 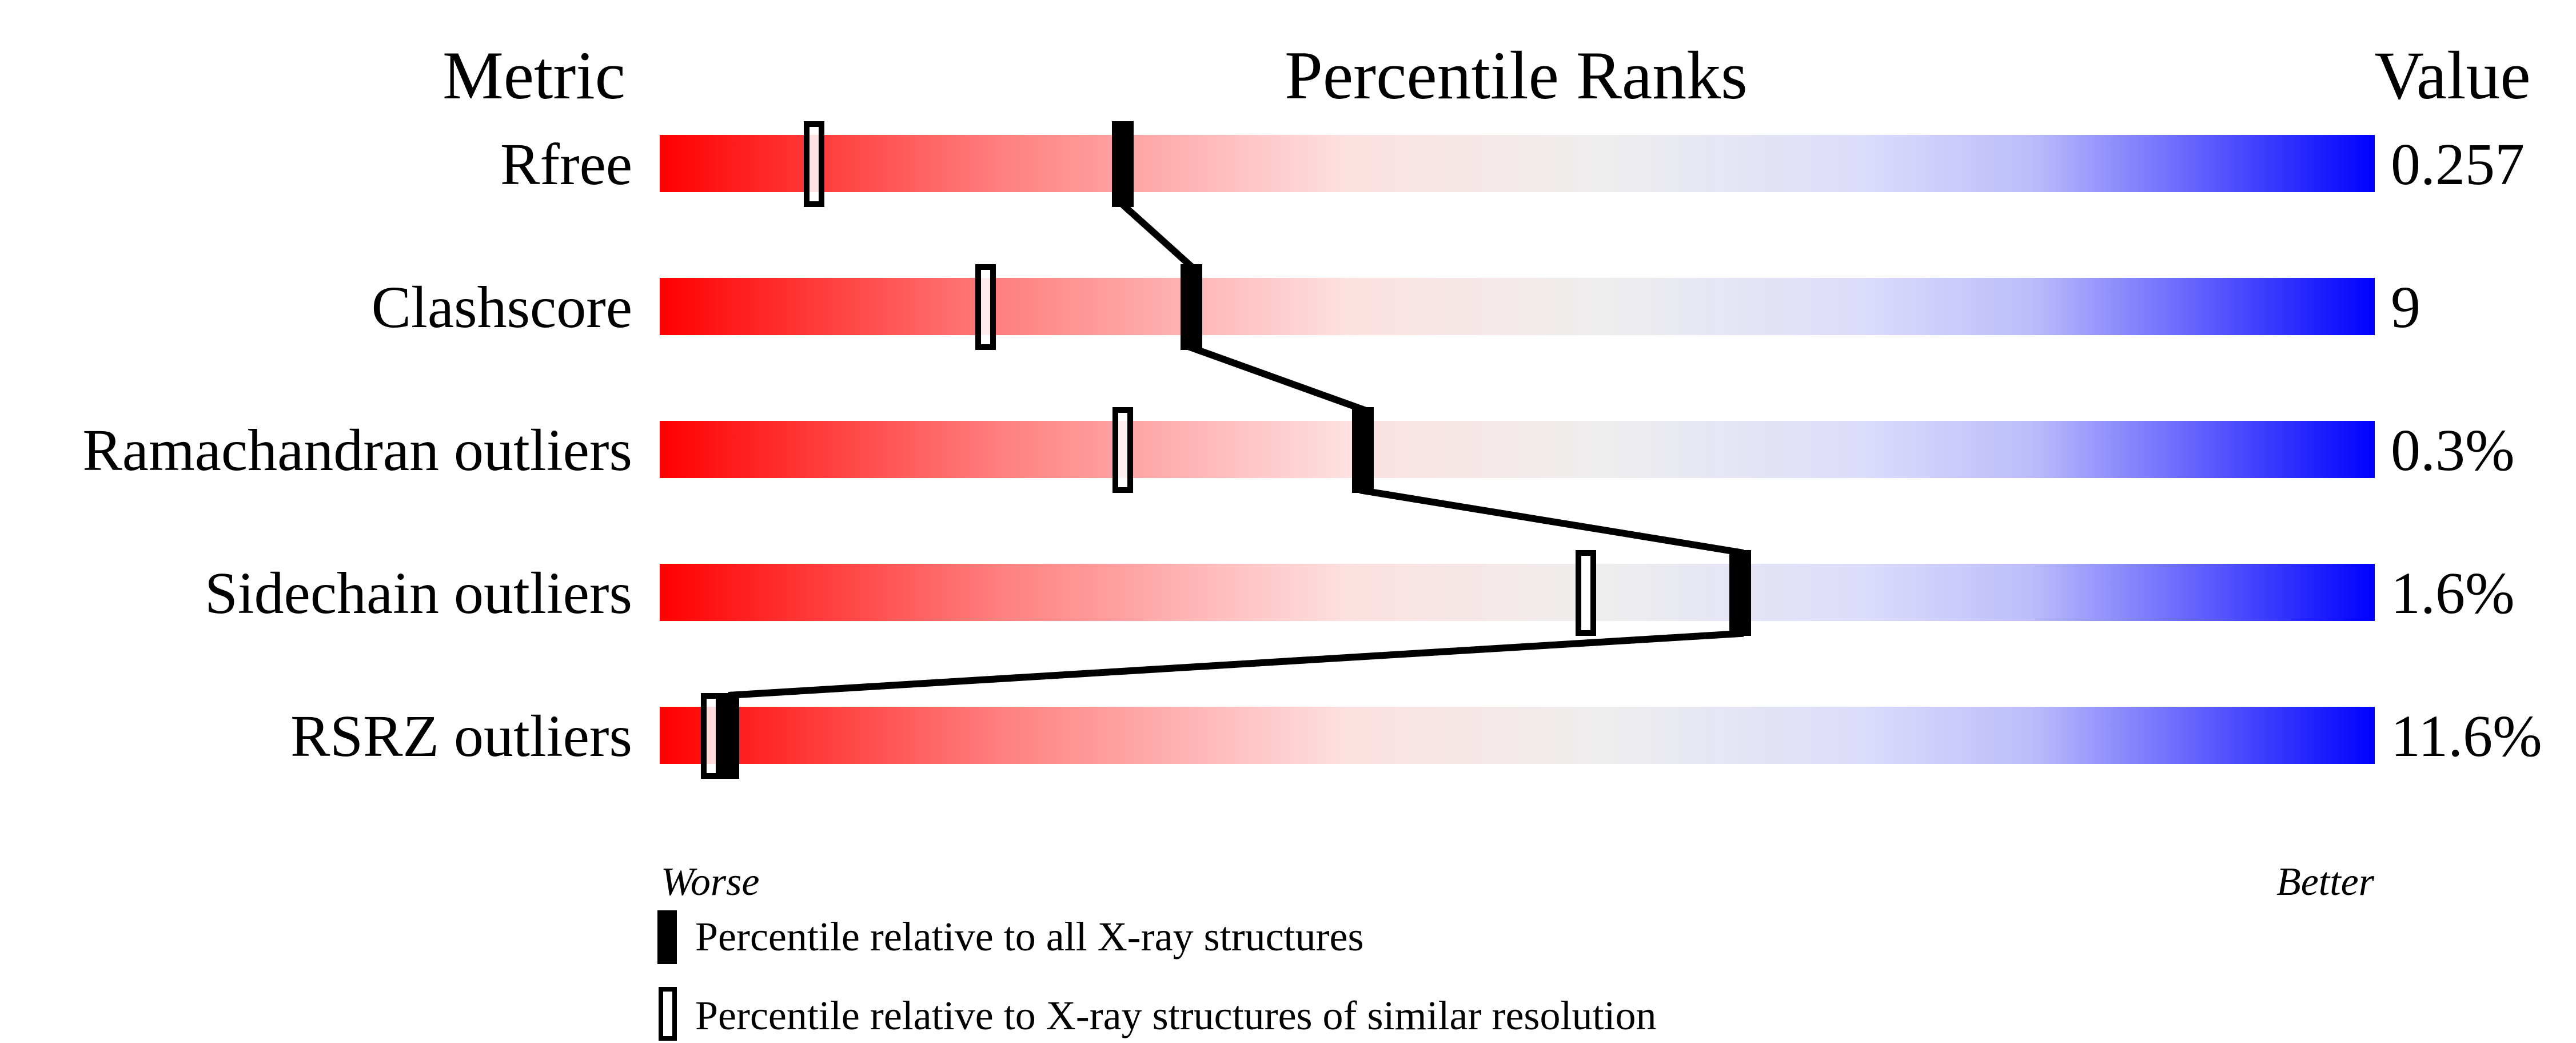 I want to click on axis-better-label: Better, so click(x=2325, y=882).